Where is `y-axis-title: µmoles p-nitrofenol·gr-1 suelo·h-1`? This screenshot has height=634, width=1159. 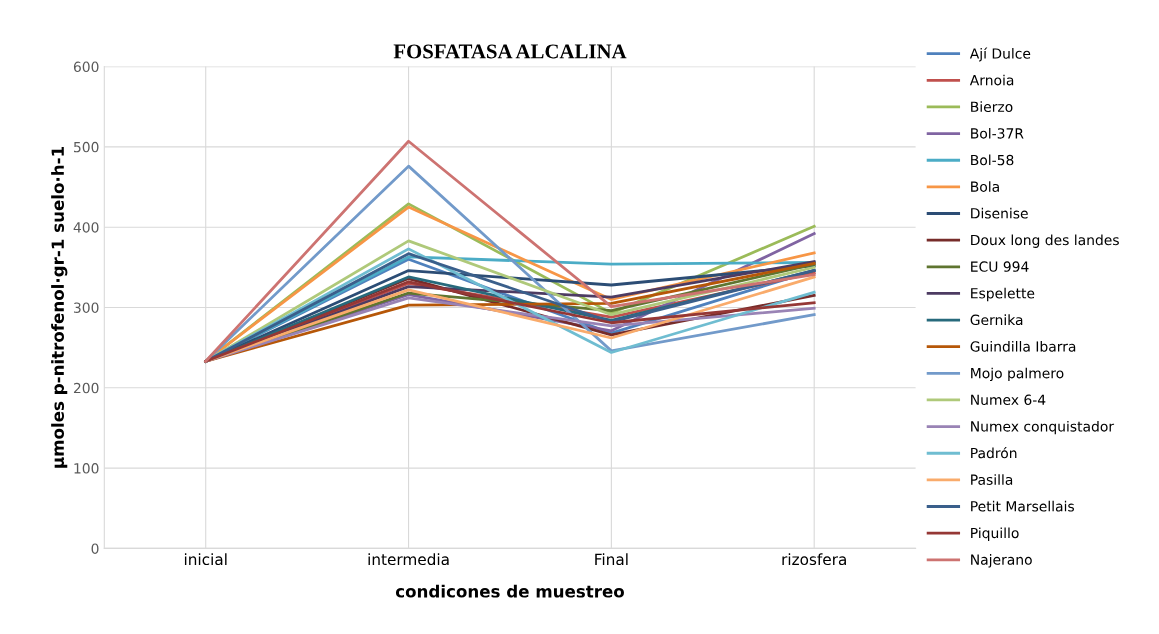 y-axis-title: µmoles p-nitrofenol·gr-1 suelo·h-1 is located at coordinates (59, 307).